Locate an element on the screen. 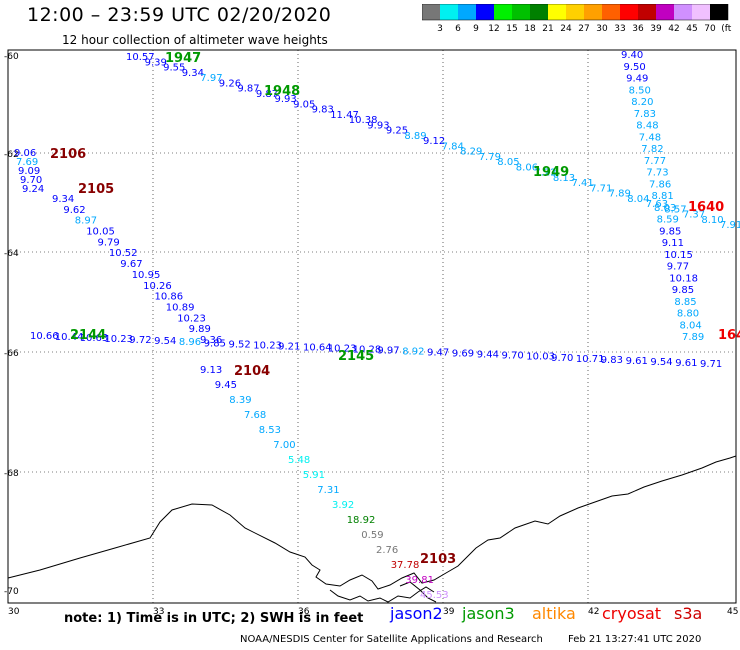 The height and width of the screenshot is (650, 740). wave-height-value: 9.06 is located at coordinates (25, 153).